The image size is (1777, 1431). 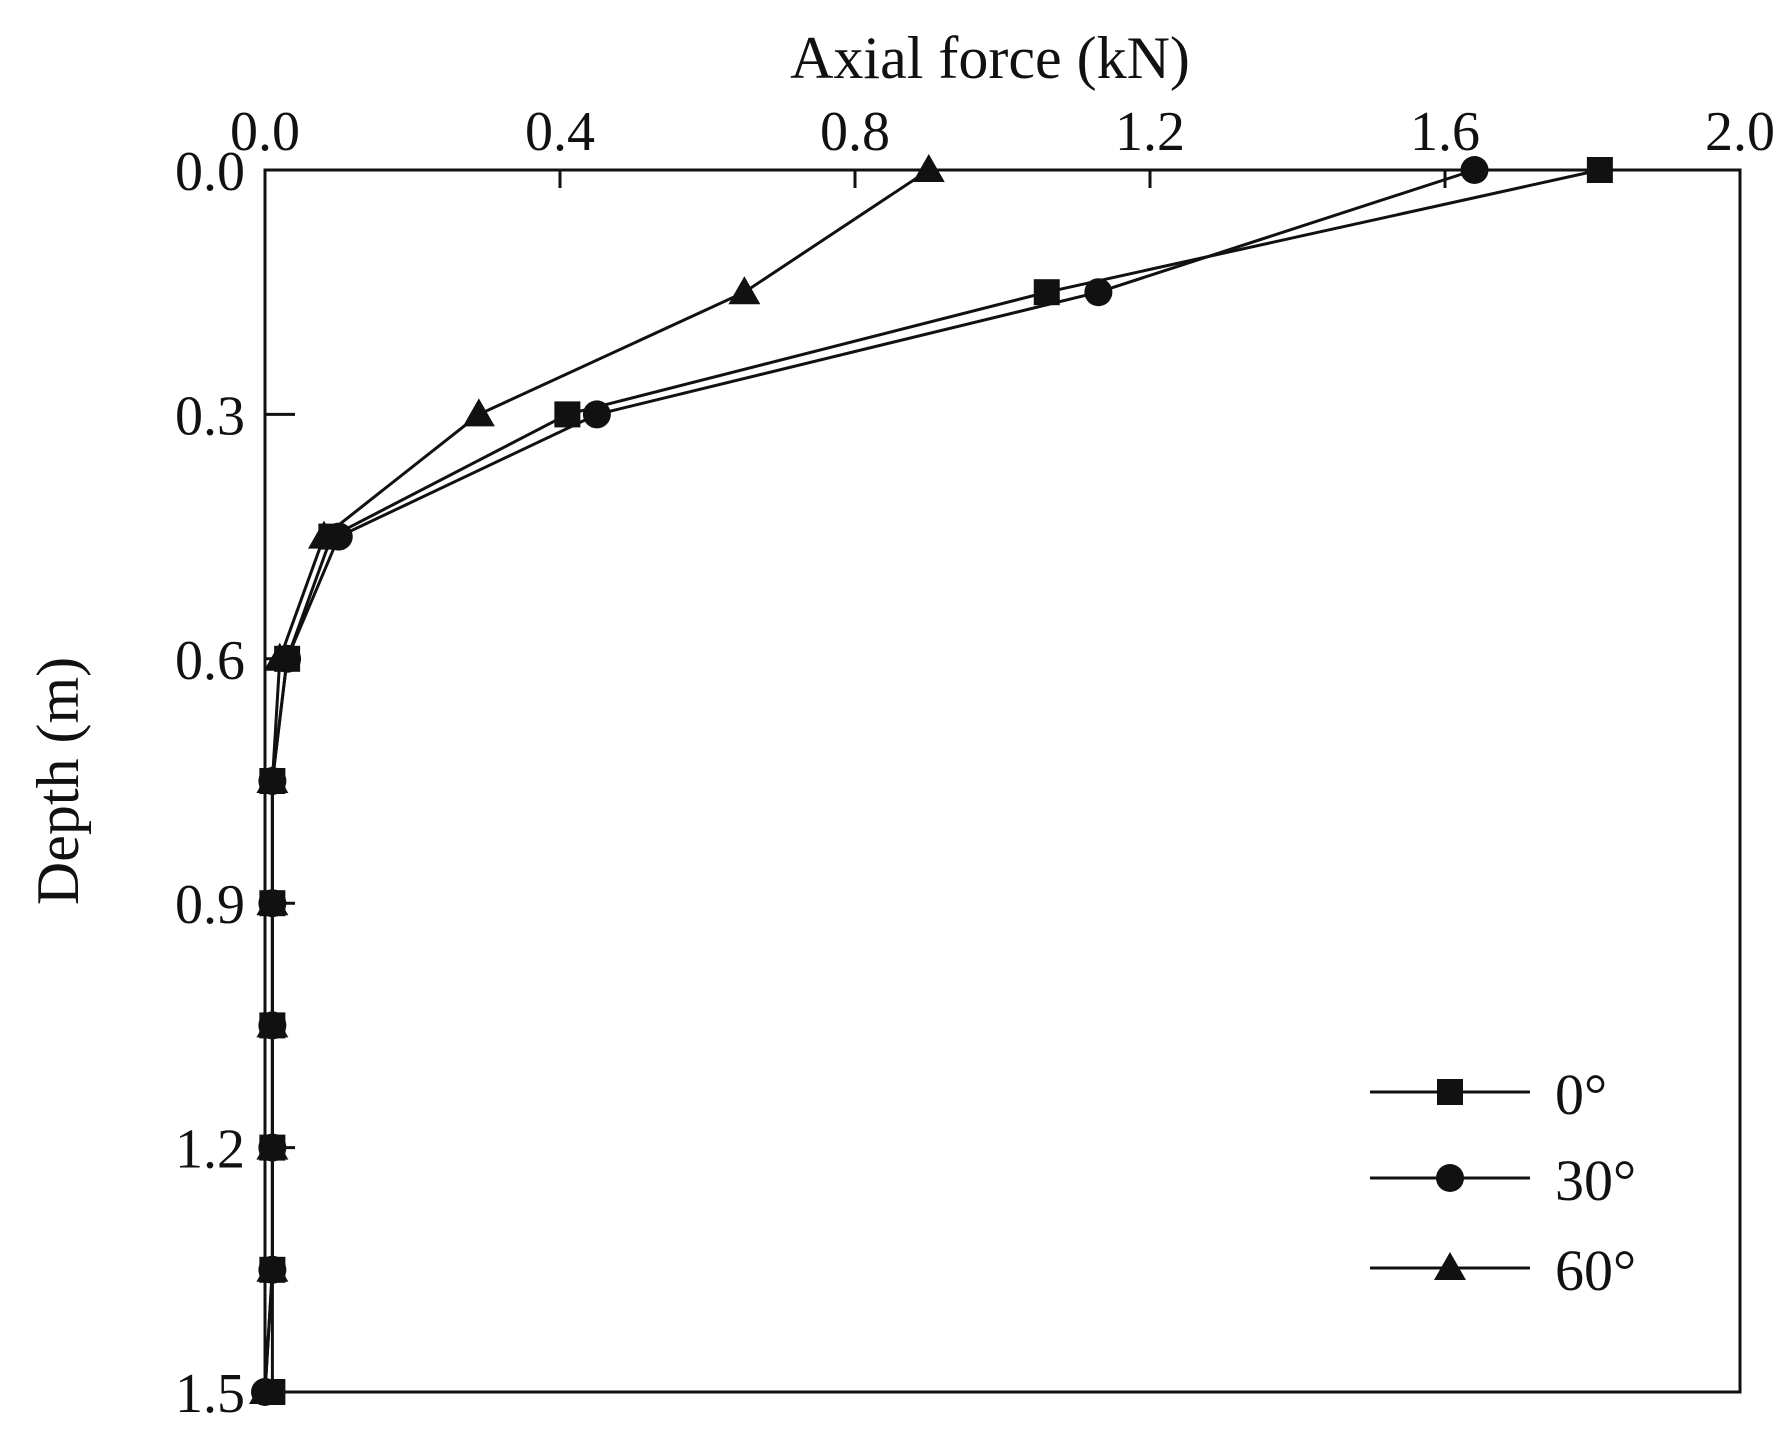 What do you see at coordinates (210, 1394) in the screenshot?
I see `y-tick-label: 1.5` at bounding box center [210, 1394].